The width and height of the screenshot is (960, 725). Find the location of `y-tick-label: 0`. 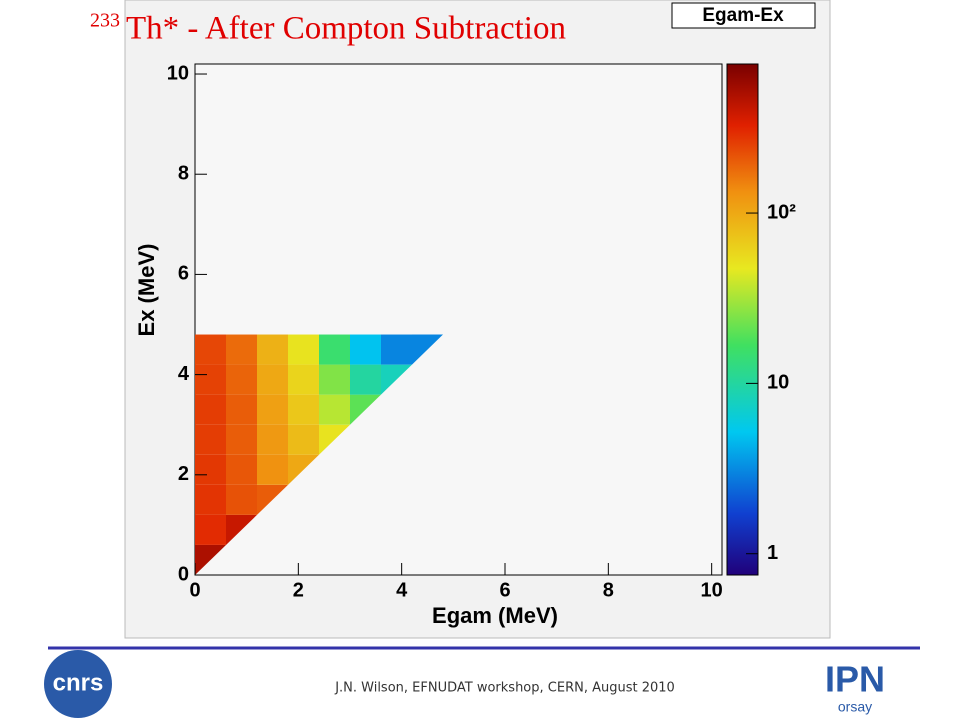

y-tick-label: 0 is located at coordinates (183, 574).